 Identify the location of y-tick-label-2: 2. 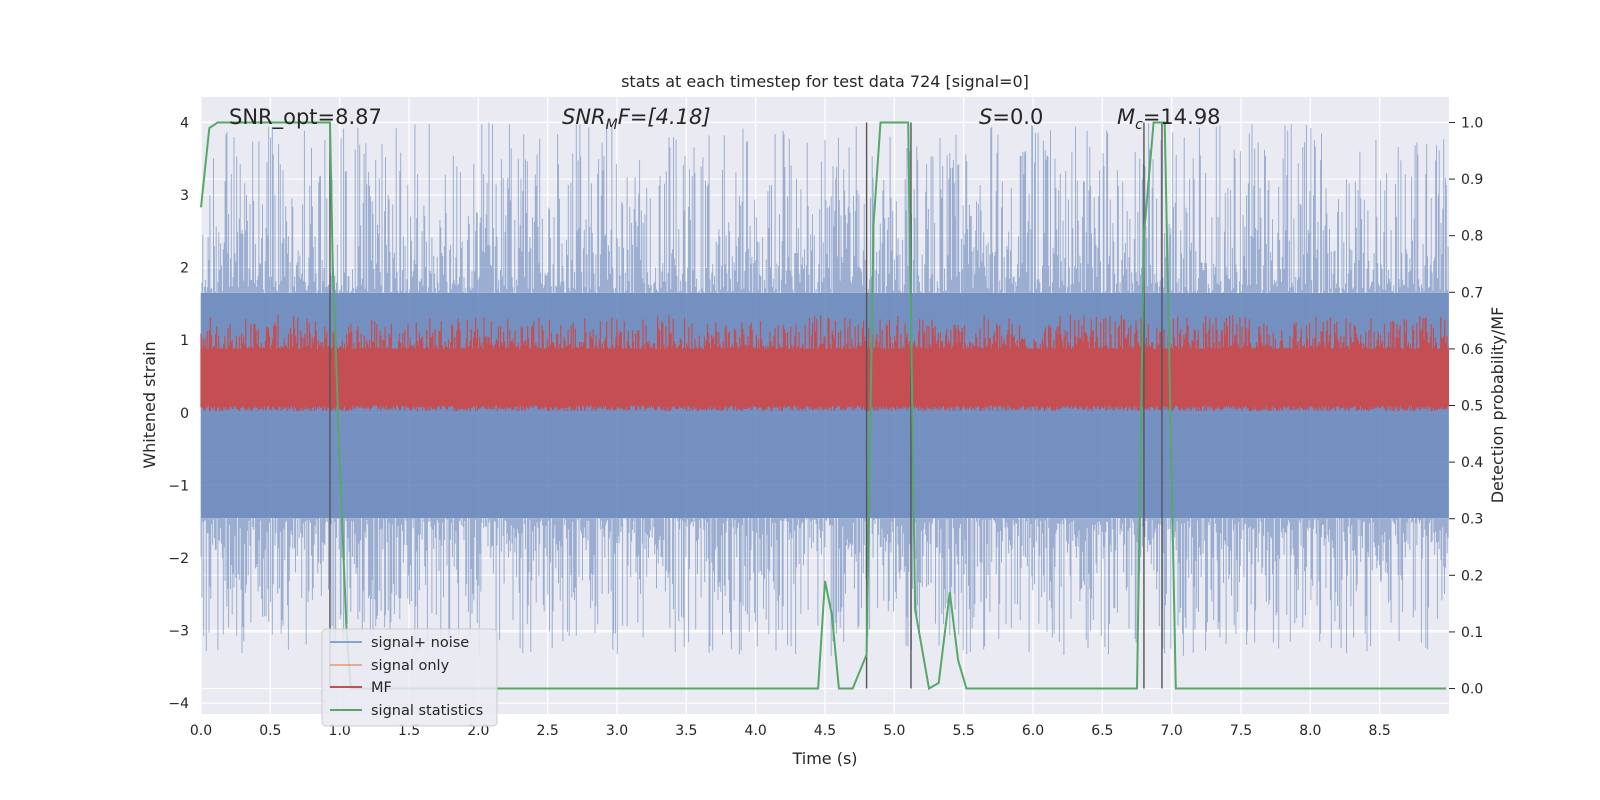
(184, 269).